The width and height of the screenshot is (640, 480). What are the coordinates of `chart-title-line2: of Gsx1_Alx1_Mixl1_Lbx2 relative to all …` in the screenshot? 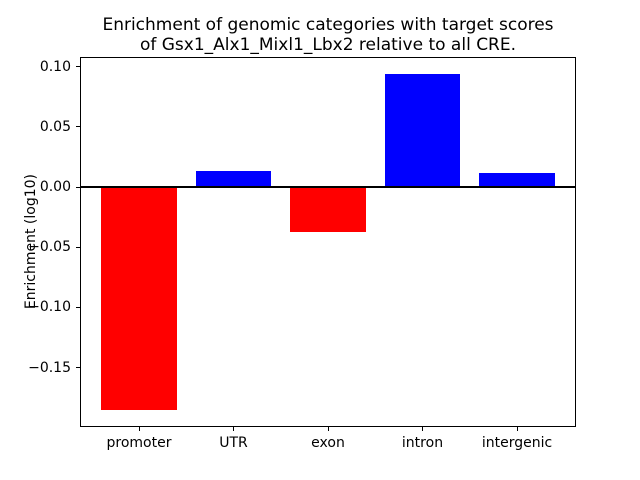 It's located at (328, 45).